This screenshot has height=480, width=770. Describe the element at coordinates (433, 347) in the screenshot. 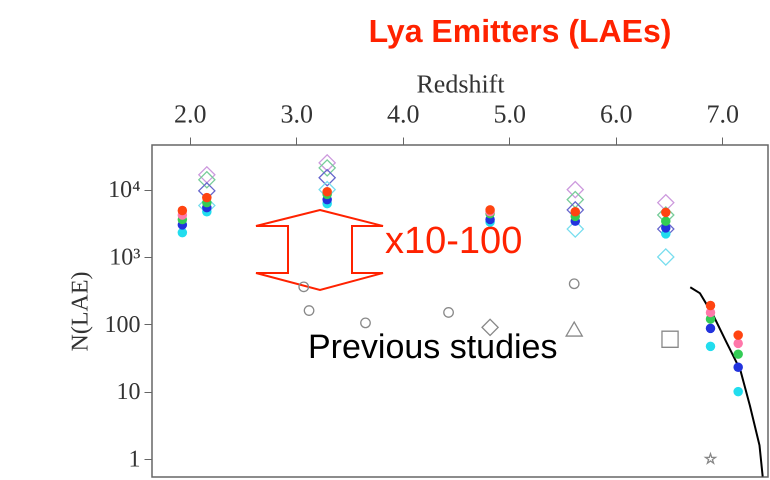

I see `annotation: Previous studies` at that location.